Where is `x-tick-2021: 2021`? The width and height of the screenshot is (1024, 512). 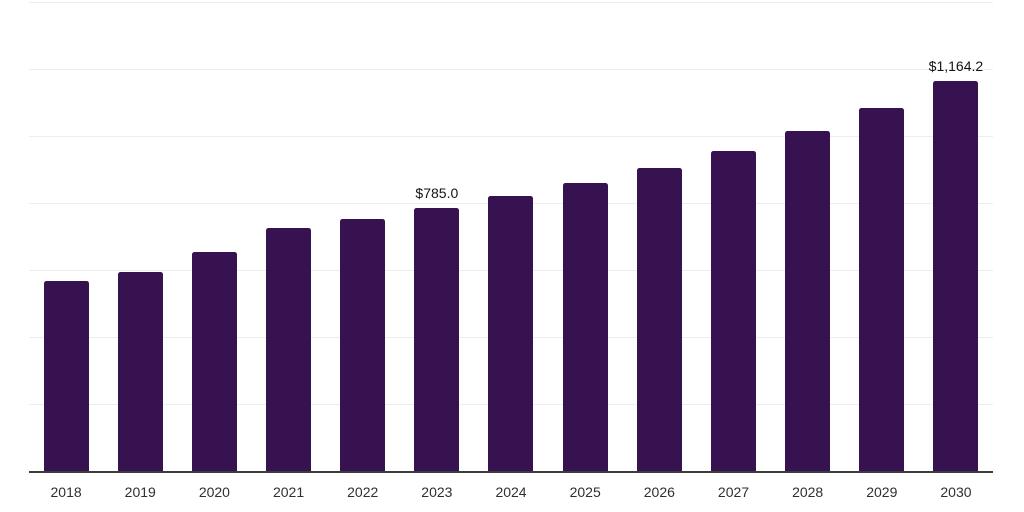 x-tick-2021: 2021 is located at coordinates (288, 492).